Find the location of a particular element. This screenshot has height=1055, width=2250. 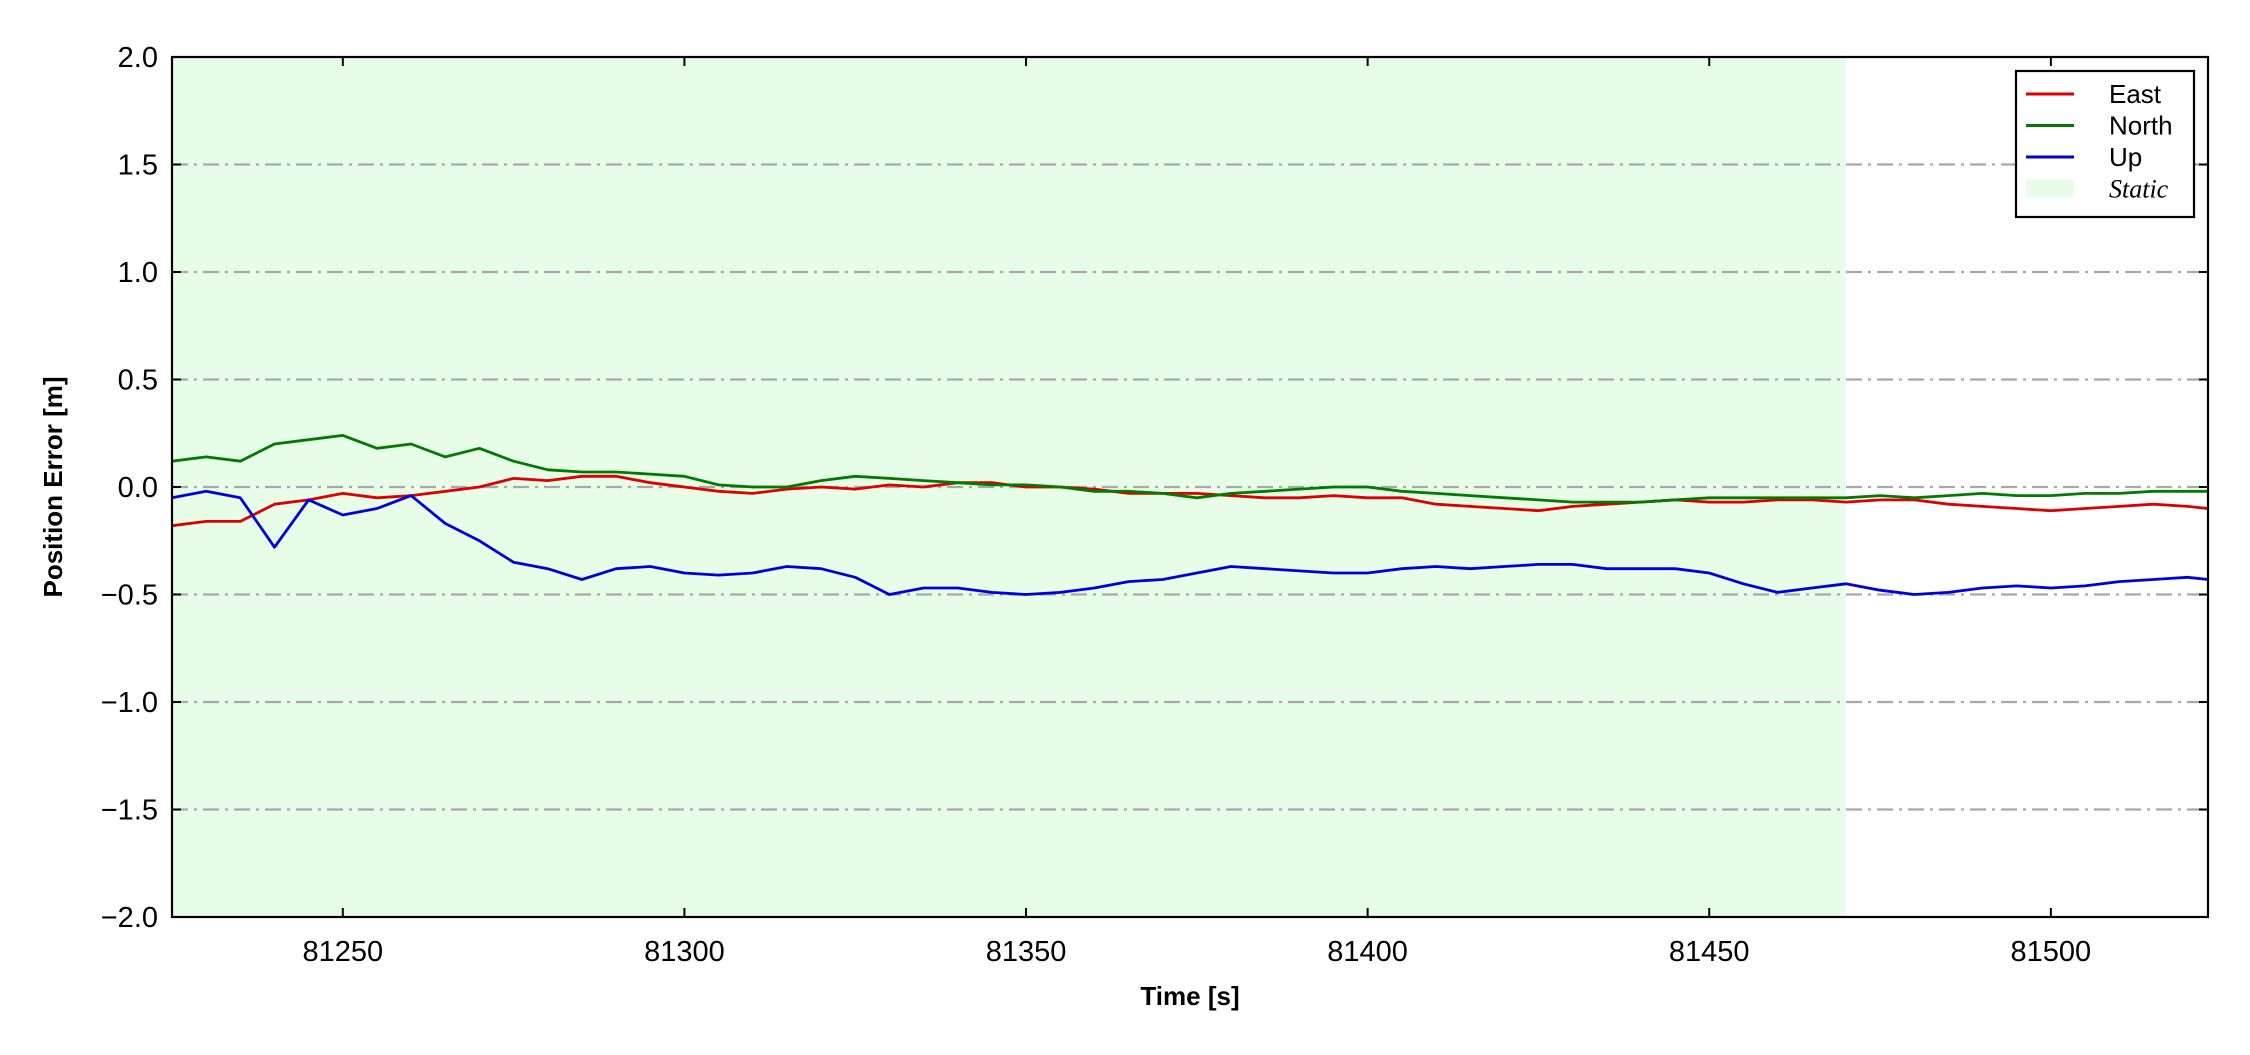

series-line-north is located at coordinates (1189, 468).